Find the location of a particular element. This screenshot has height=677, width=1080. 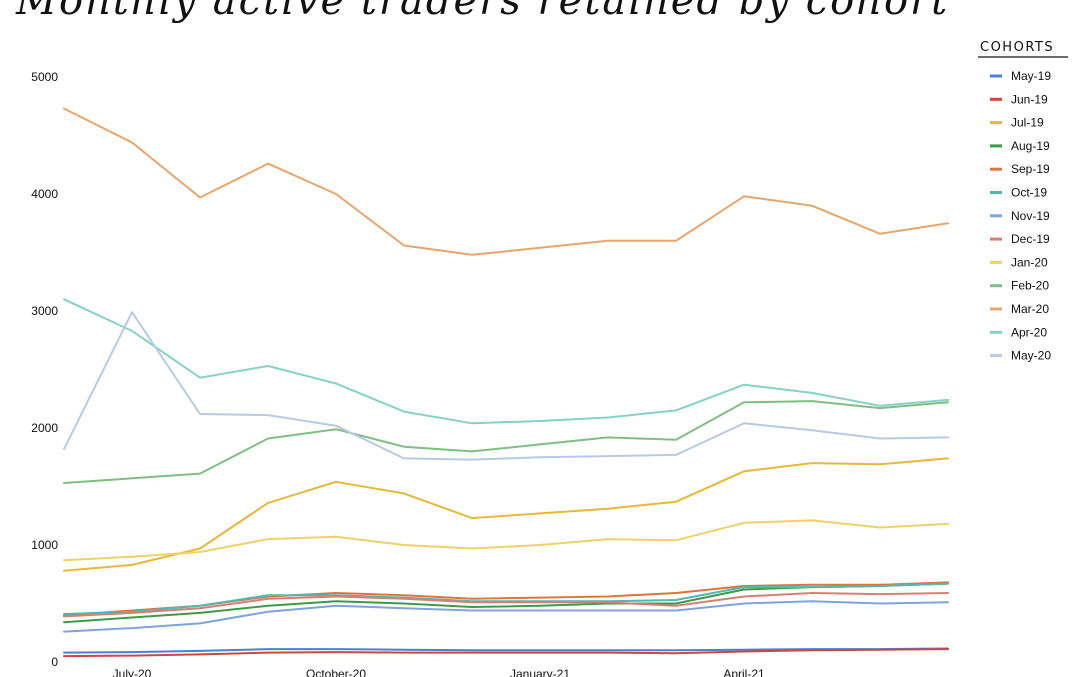

legend-label: Nov-19 is located at coordinates (1030, 216).